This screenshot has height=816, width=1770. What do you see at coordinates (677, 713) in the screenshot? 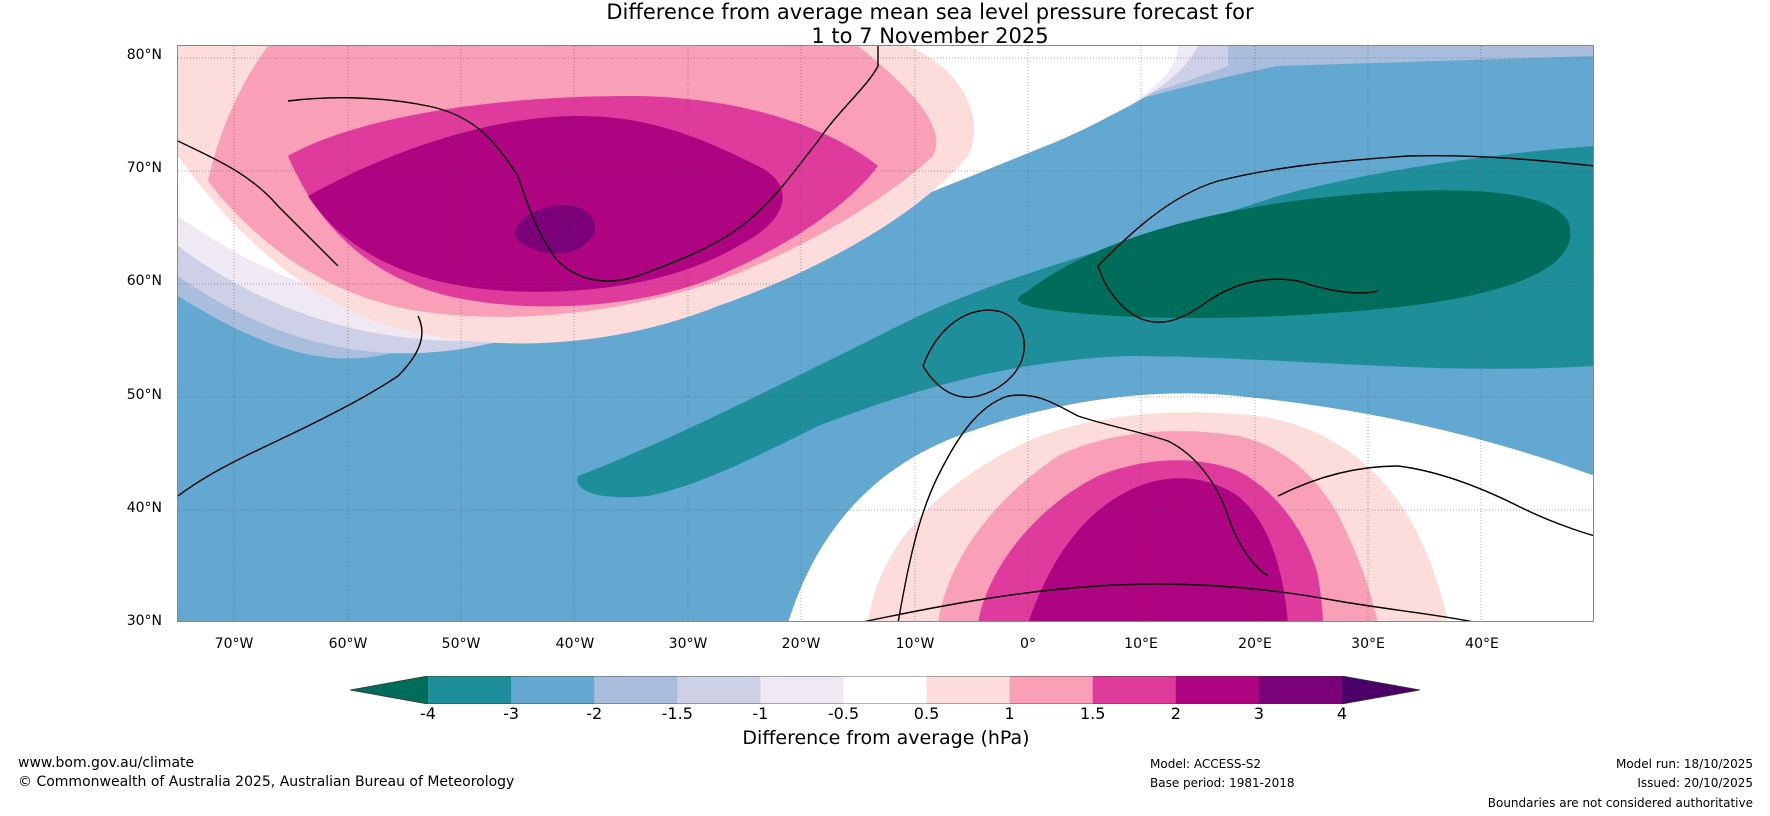
I see `colorbar-tick-label: -1.5` at bounding box center [677, 713].